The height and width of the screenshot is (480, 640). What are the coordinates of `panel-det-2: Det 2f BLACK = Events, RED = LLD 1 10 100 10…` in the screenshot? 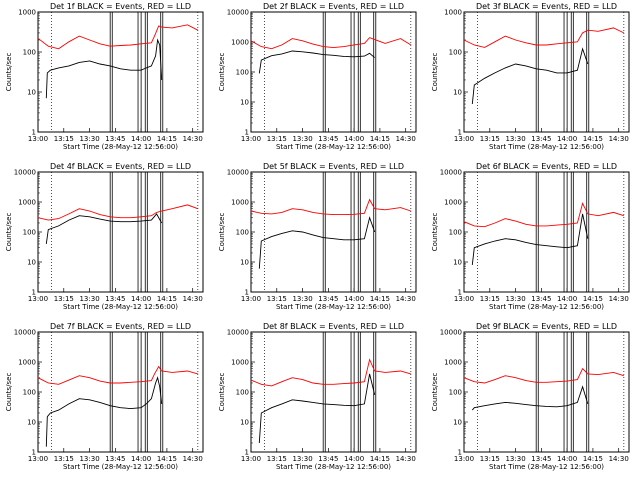 It's located at (317, 76).